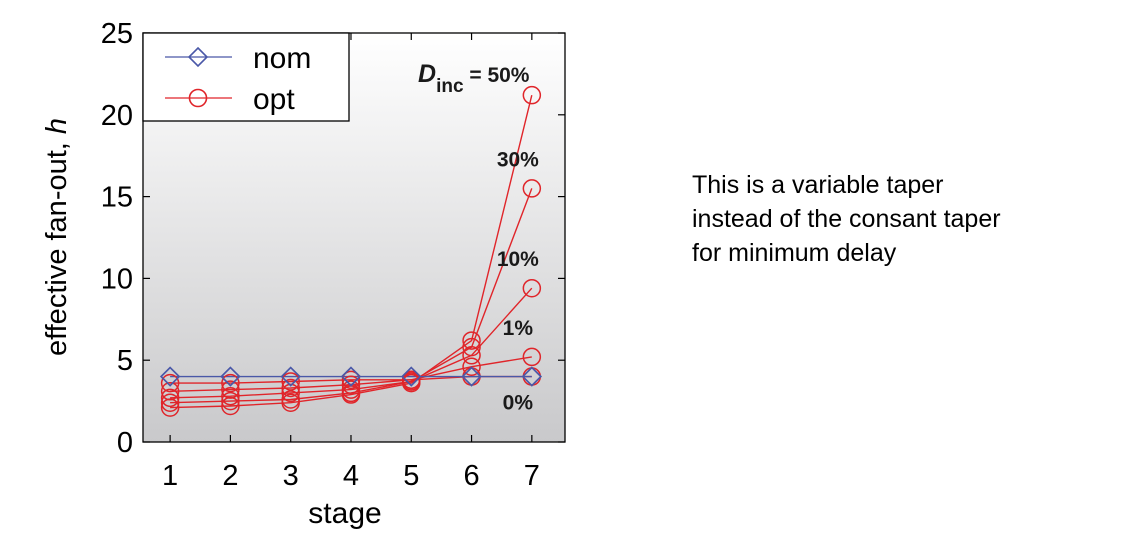 Image resolution: width=1146 pixels, height=535 pixels. I want to click on x-tick-label: 4, so click(351, 476).